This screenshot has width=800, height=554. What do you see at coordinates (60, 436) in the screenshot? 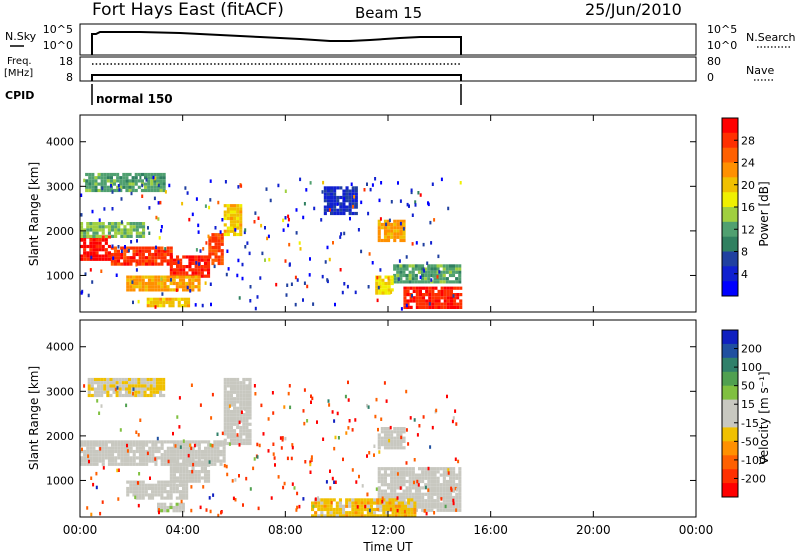
I see `y-tick-label: 2000` at bounding box center [60, 436].